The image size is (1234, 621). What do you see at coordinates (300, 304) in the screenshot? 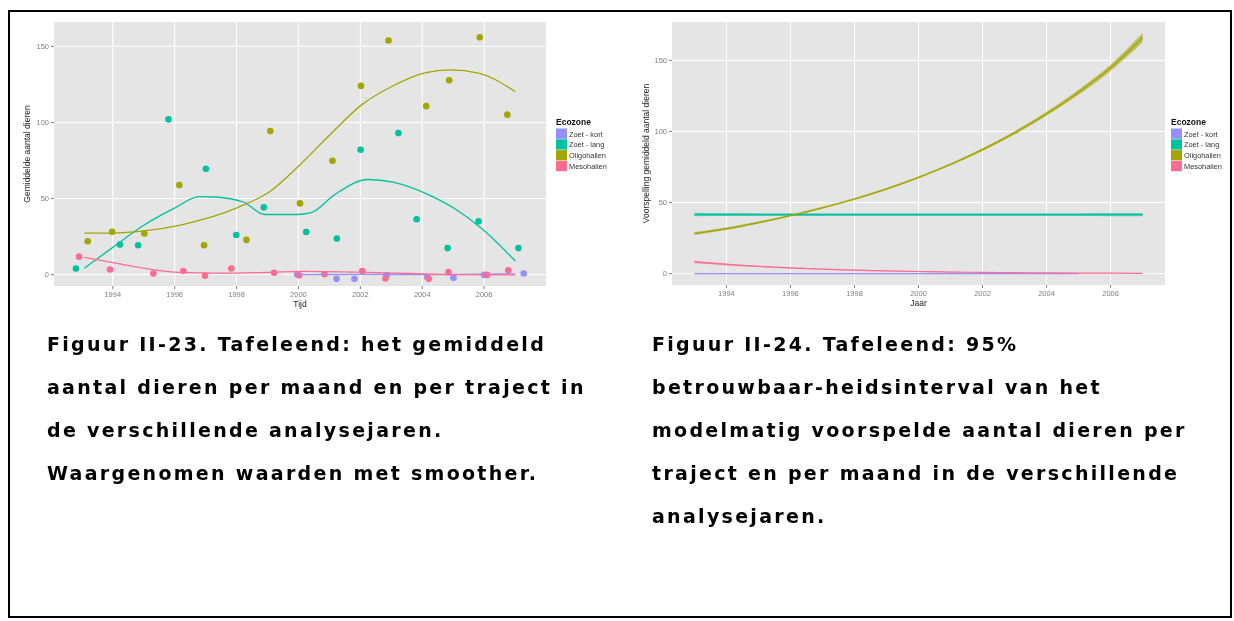
I see `x-axis-title: Tijd` at bounding box center [300, 304].